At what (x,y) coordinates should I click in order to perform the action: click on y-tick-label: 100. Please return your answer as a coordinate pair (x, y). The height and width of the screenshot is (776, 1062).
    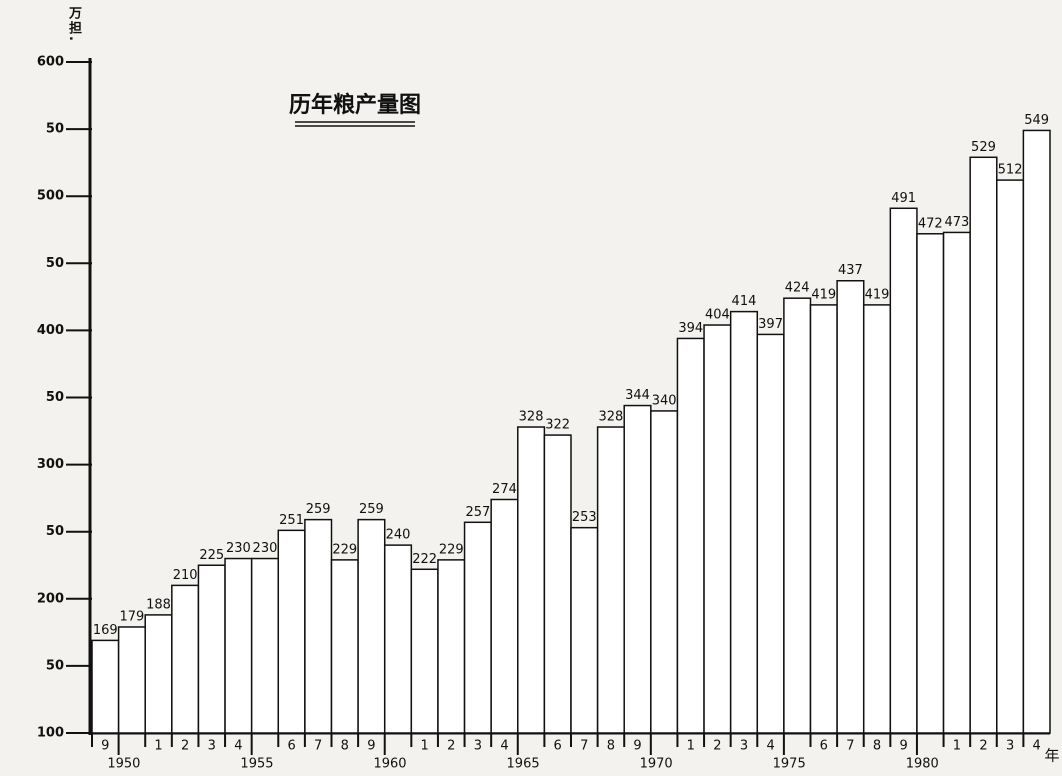
    Looking at the image, I should click on (50, 733).